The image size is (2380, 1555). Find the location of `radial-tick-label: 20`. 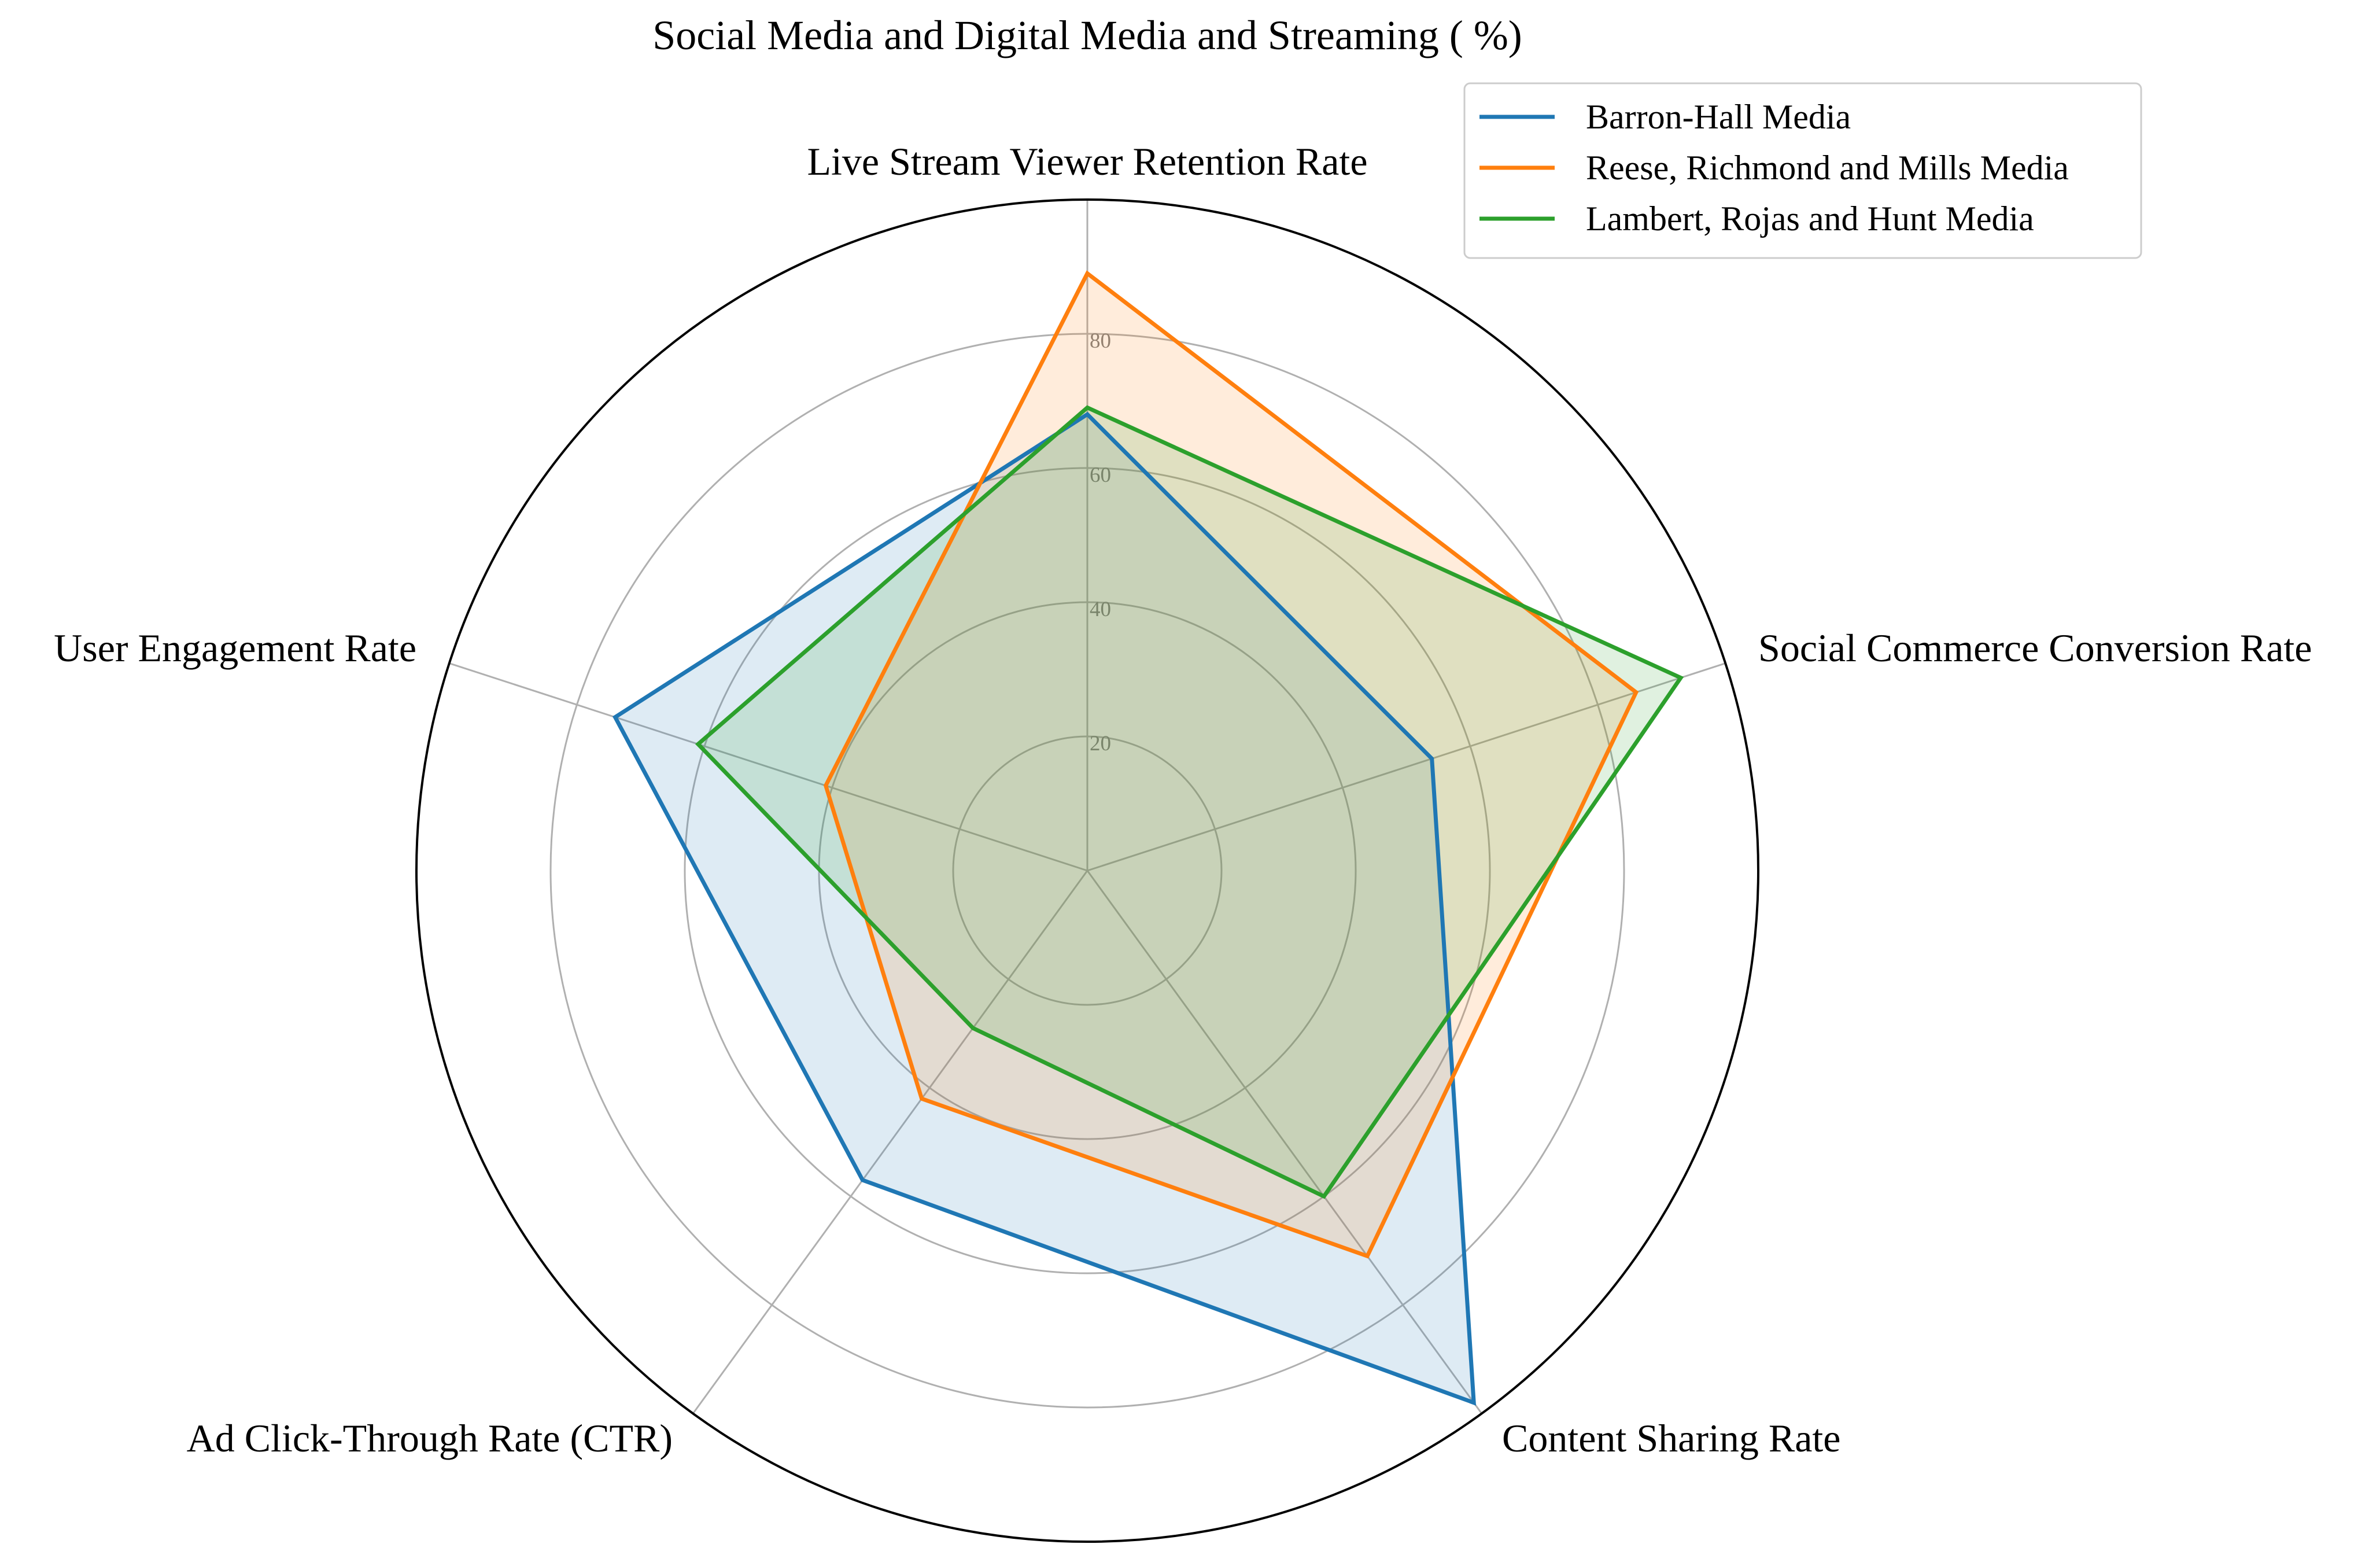

radial-tick-label: 20 is located at coordinates (1100, 744).